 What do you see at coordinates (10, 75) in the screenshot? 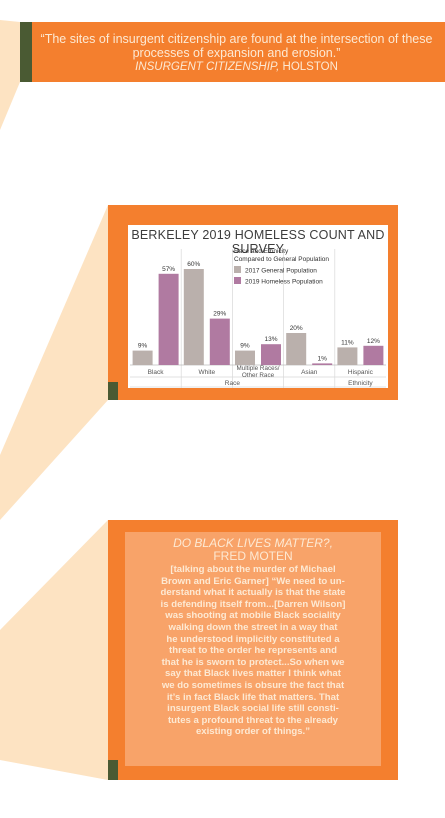
I see `beam-top` at bounding box center [10, 75].